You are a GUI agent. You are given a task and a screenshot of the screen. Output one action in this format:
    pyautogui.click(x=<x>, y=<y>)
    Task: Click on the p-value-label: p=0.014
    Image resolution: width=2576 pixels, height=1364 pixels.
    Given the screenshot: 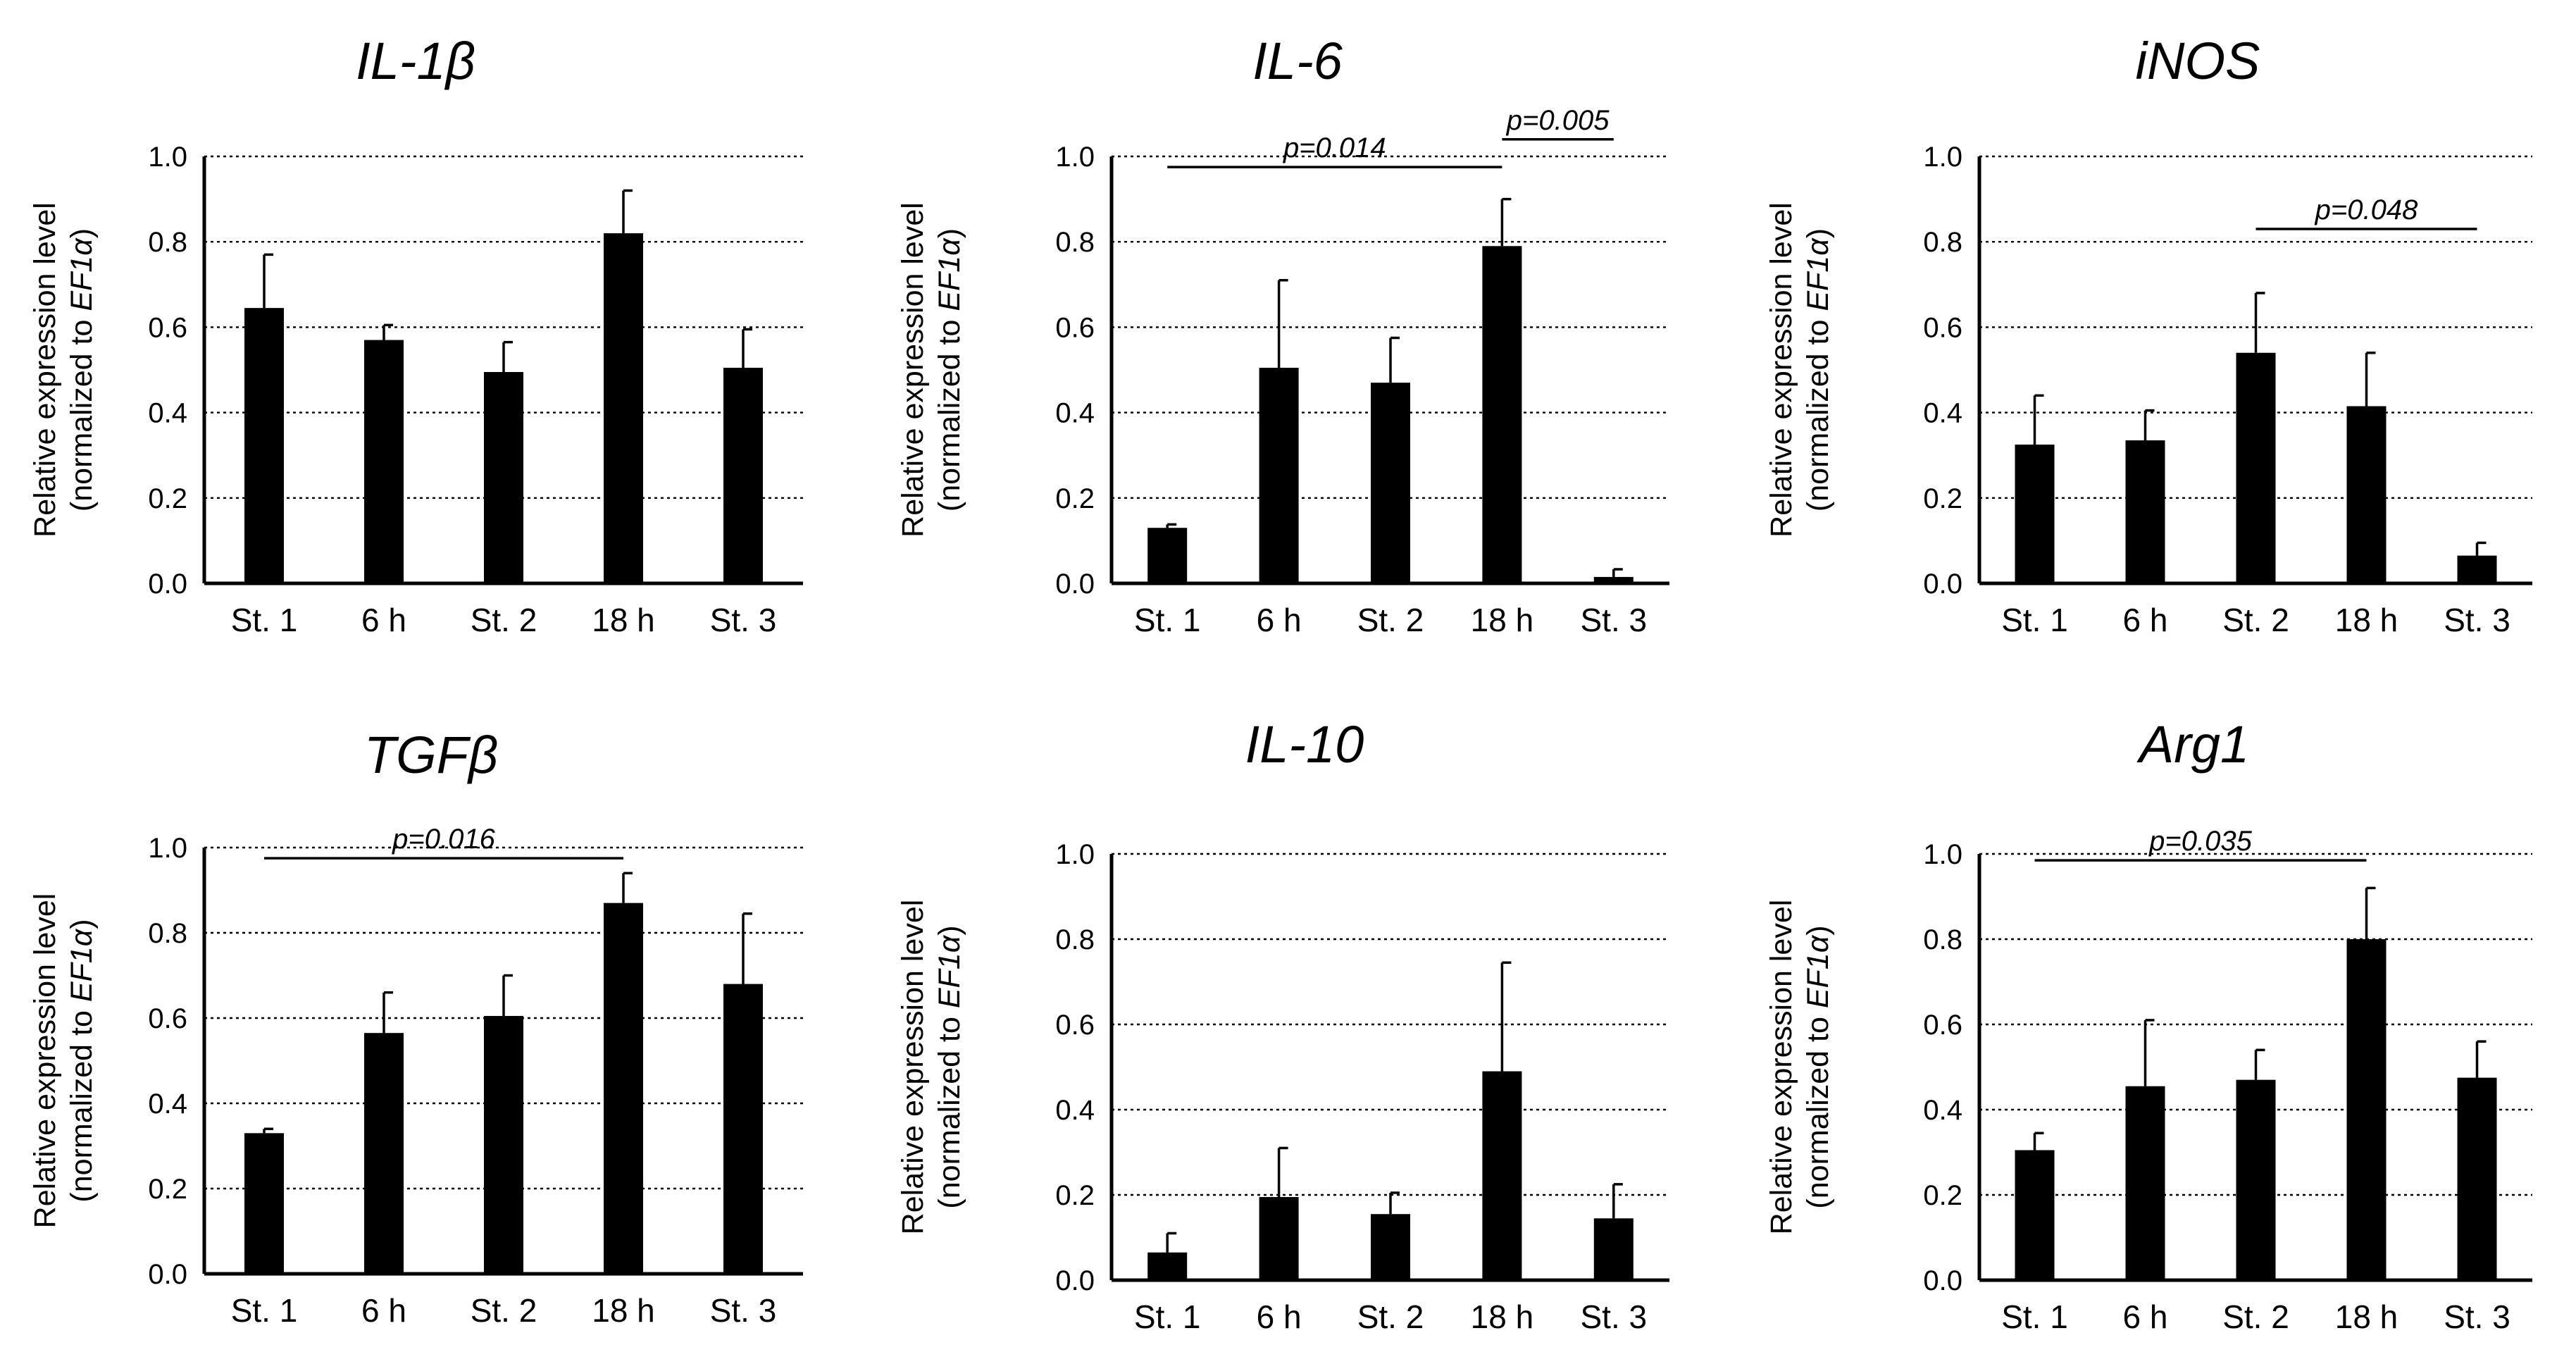 What is the action you would take?
    pyautogui.click(x=1334, y=148)
    